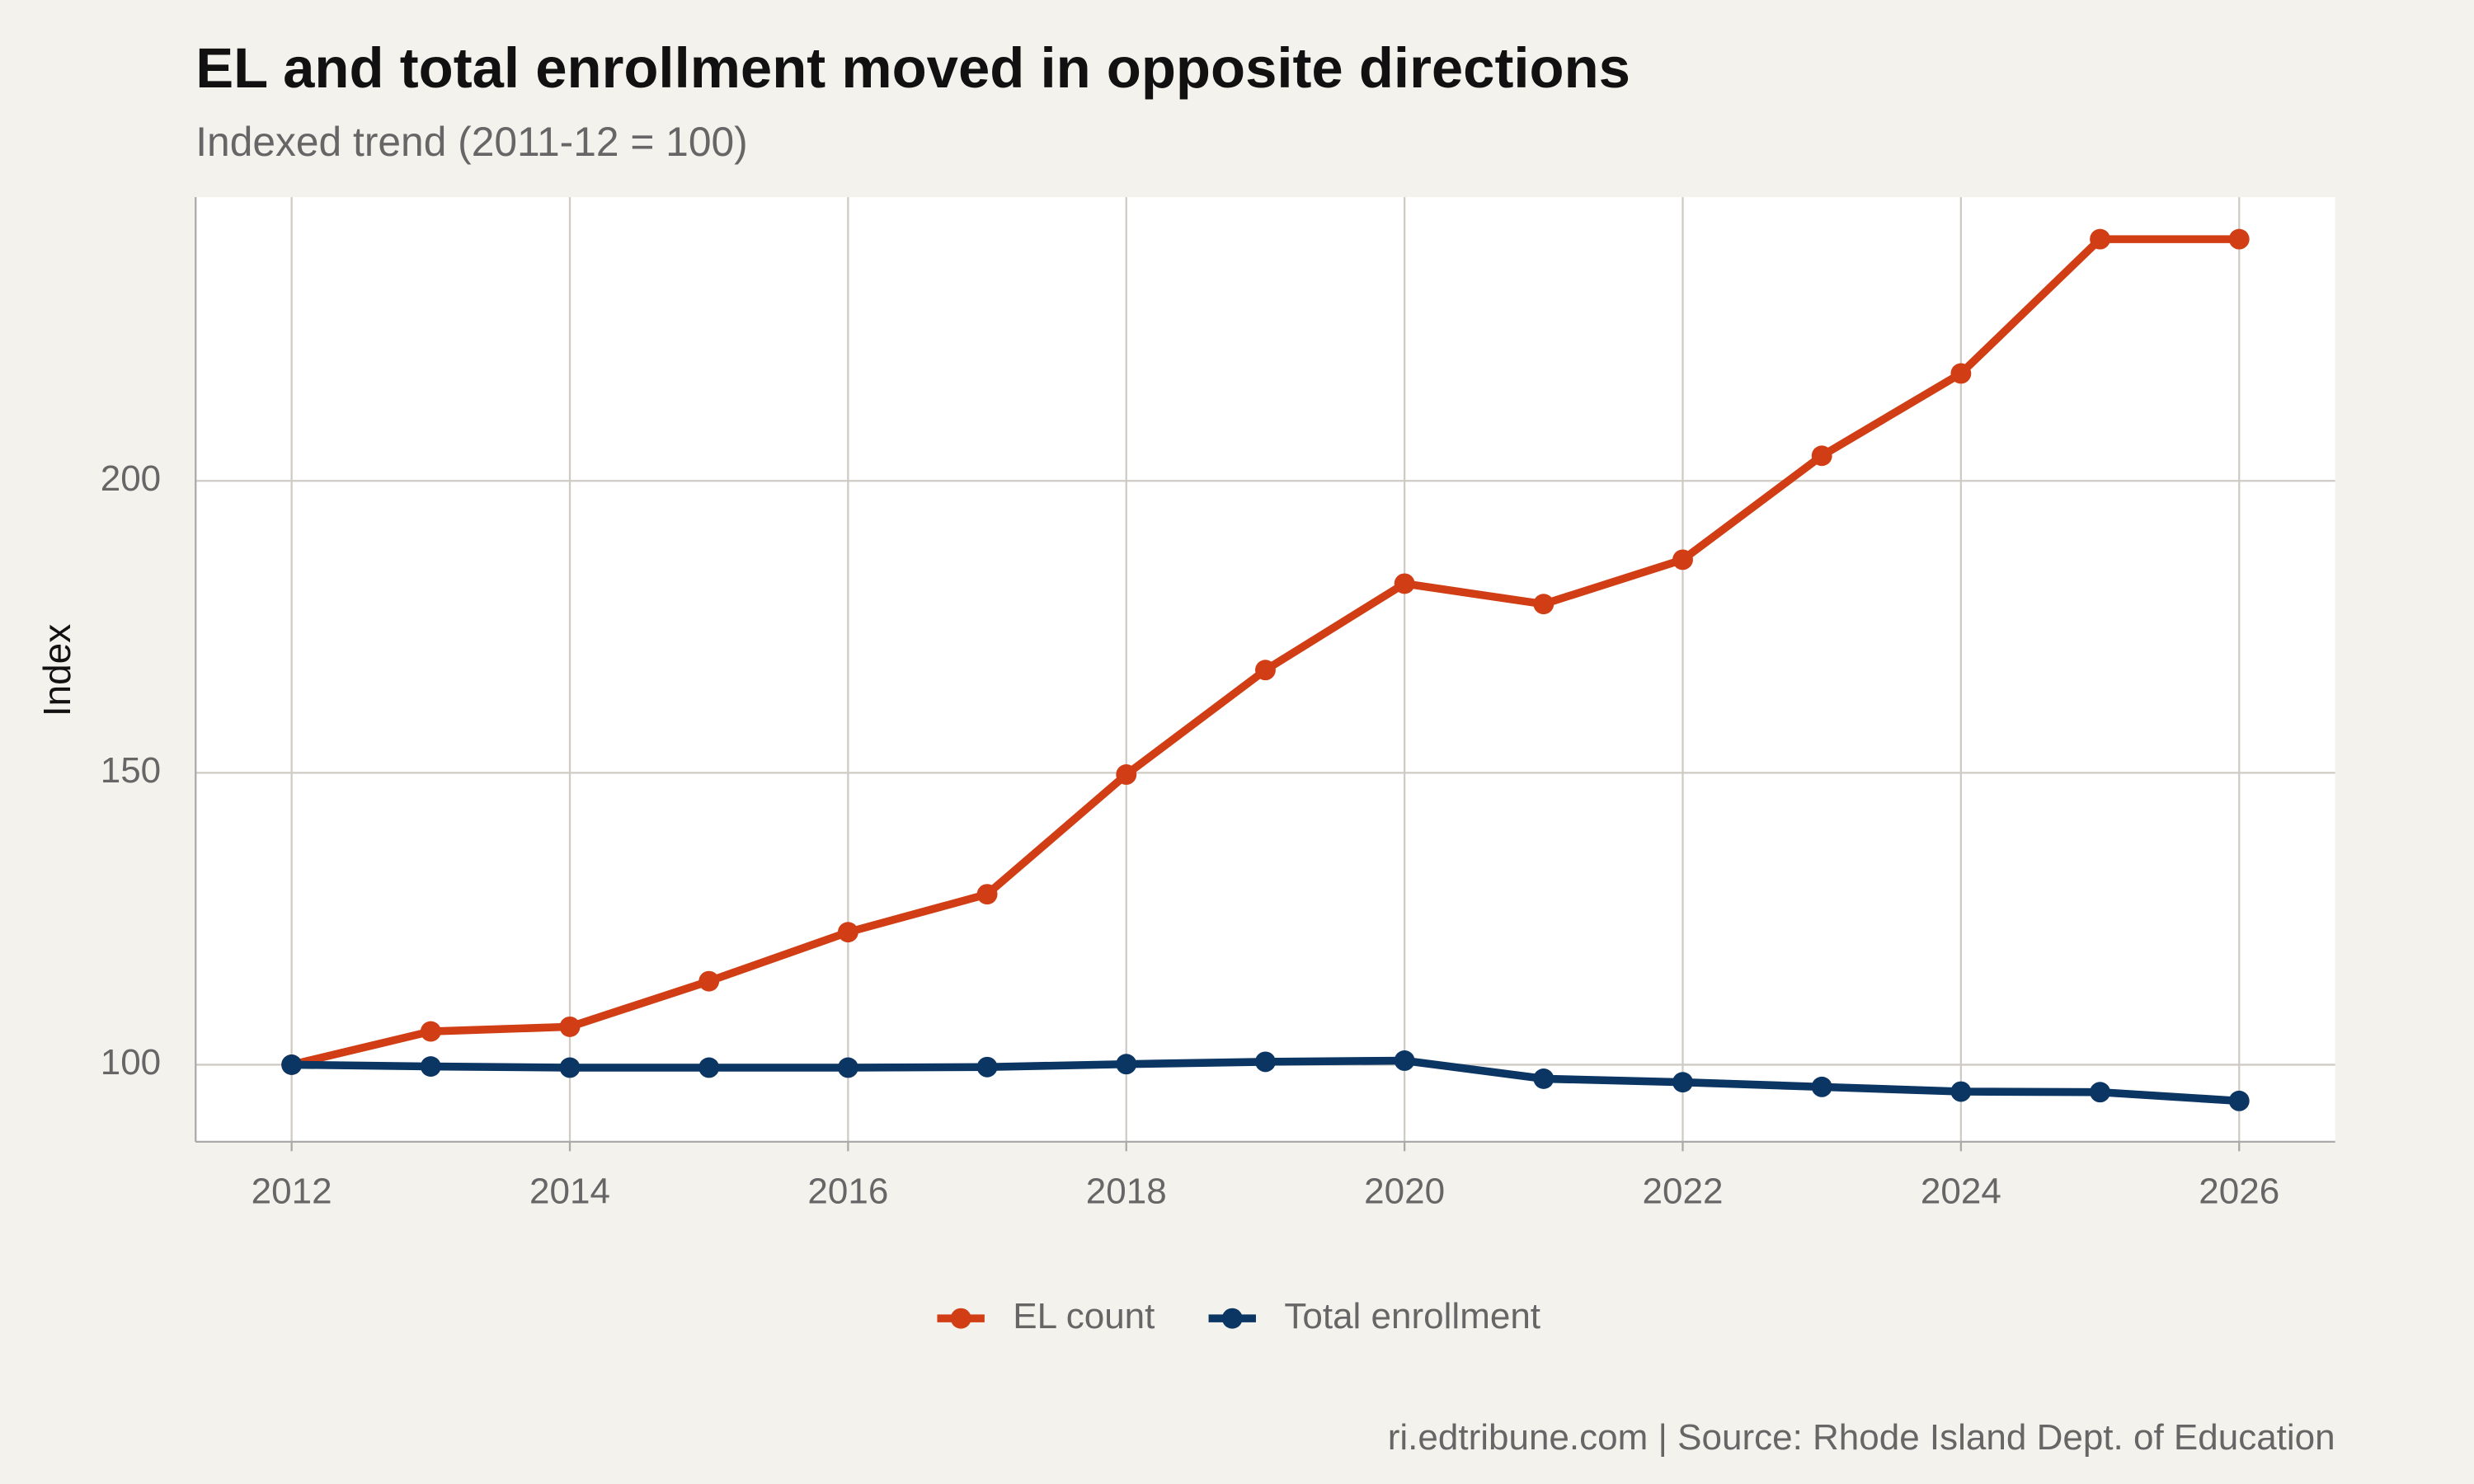 The image size is (2474, 1484). Describe the element at coordinates (131, 478) in the screenshot. I see `y-tick-label: 200` at that location.